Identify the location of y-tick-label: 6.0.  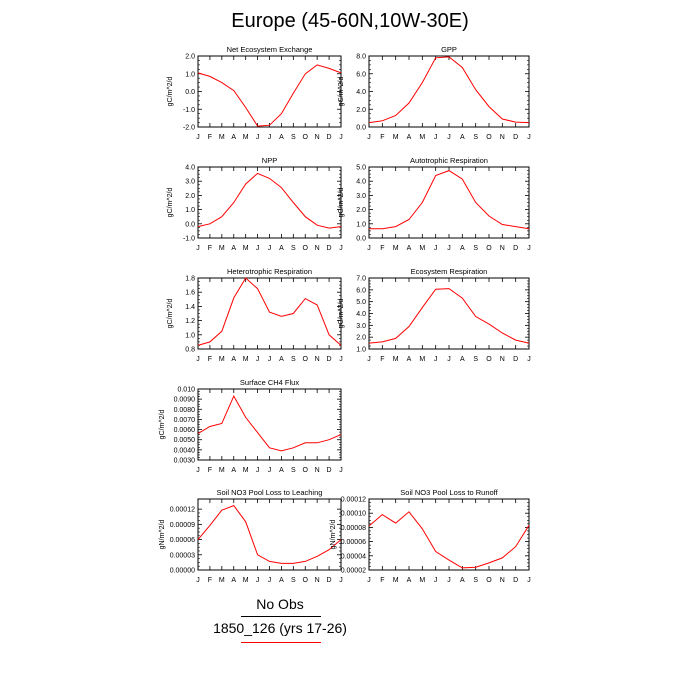
(361, 290).